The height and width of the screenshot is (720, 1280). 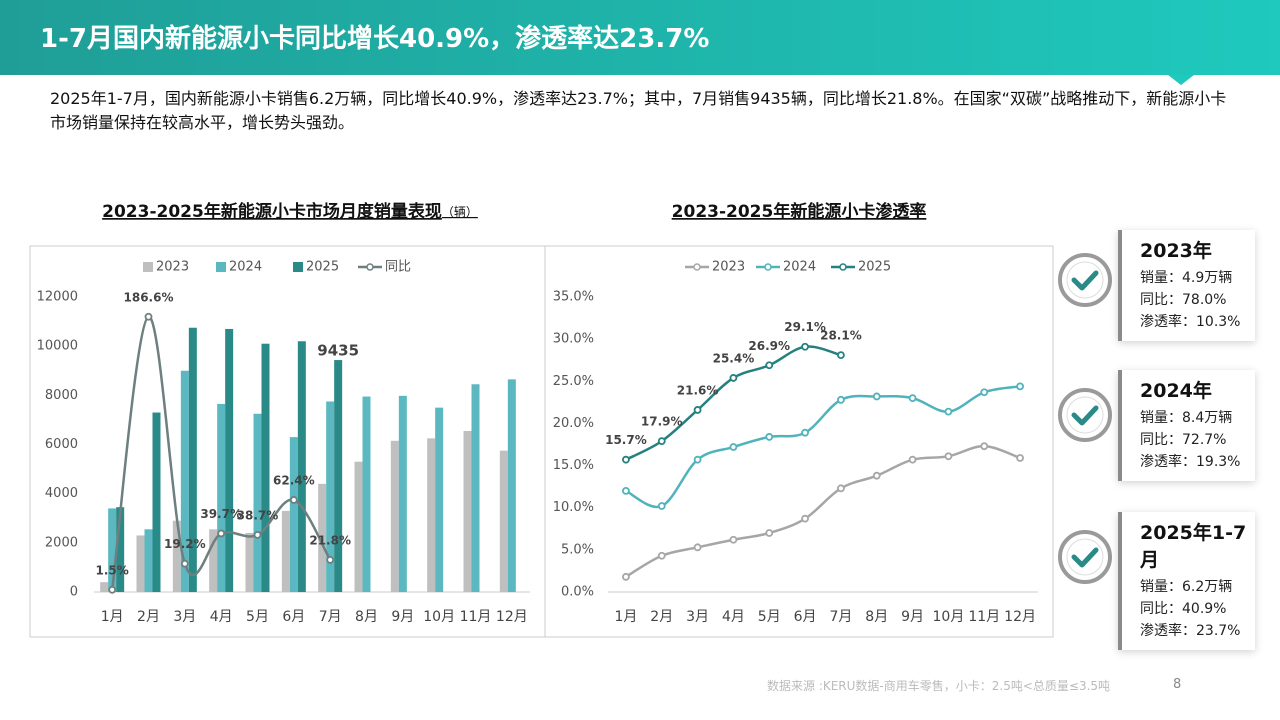 I want to click on x-tick-label: 12月, so click(x=1020, y=617).